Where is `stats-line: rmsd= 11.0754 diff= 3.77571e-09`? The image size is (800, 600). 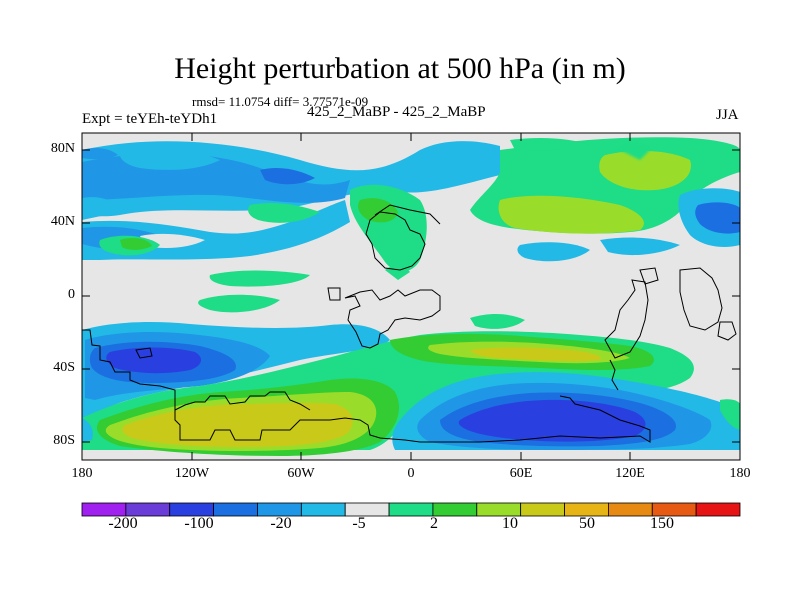
stats-line: rmsd= 11.0754 diff= 3.77571e-09 is located at coordinates (280, 101).